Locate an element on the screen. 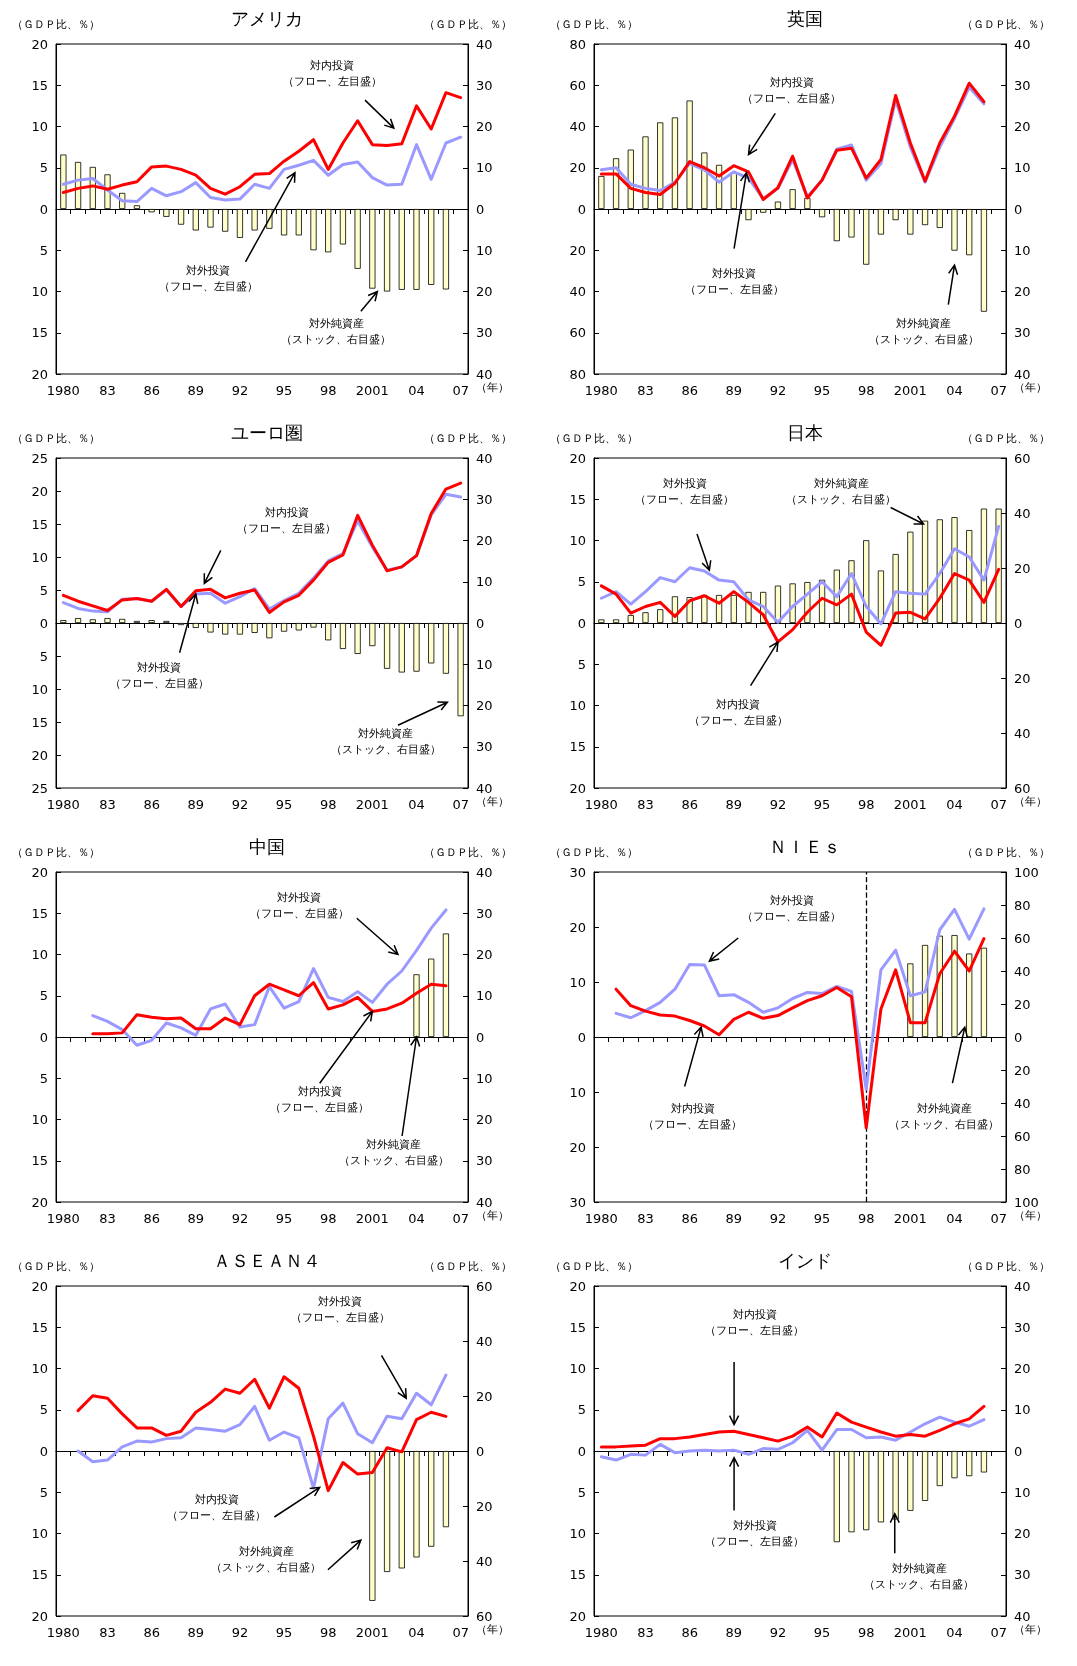 The height and width of the screenshot is (1666, 1077). annotation: 対外投資（フロー、左目盛） is located at coordinates (734, 282).